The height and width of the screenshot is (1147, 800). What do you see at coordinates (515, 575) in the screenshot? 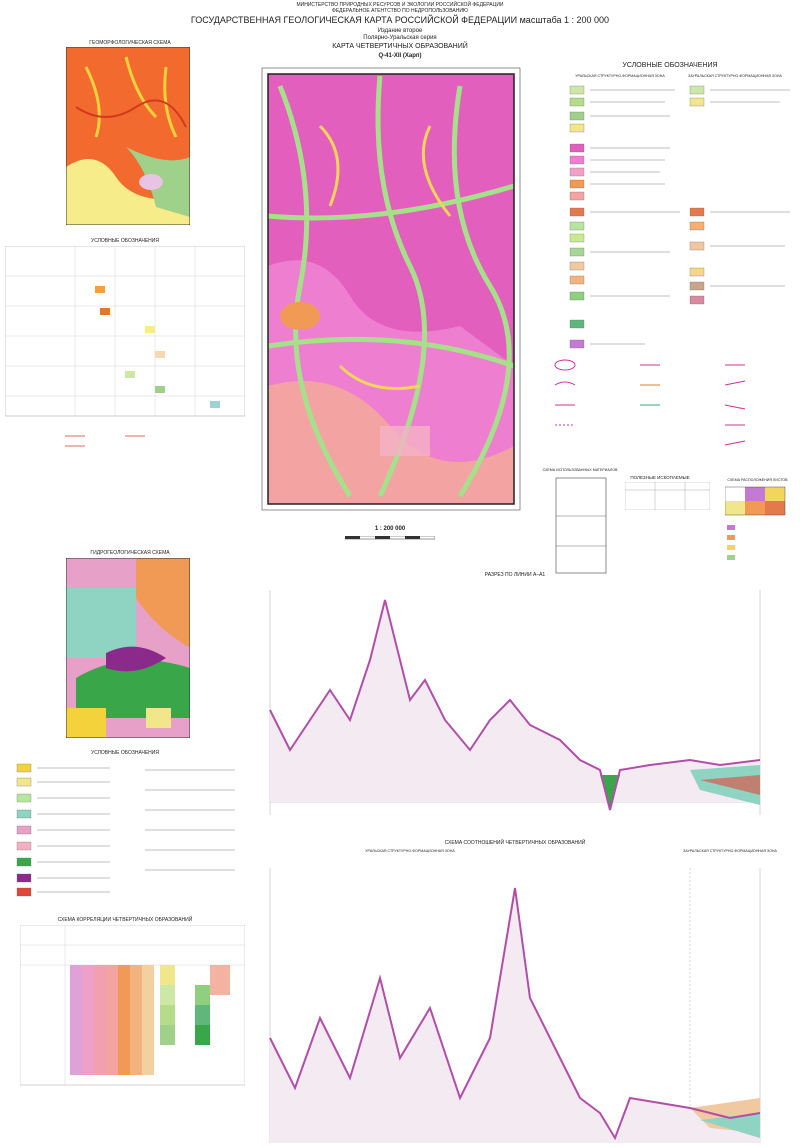
I see `section-title: РАЗРЕЗ ПО ЛИНИИ А–А1` at bounding box center [515, 575].